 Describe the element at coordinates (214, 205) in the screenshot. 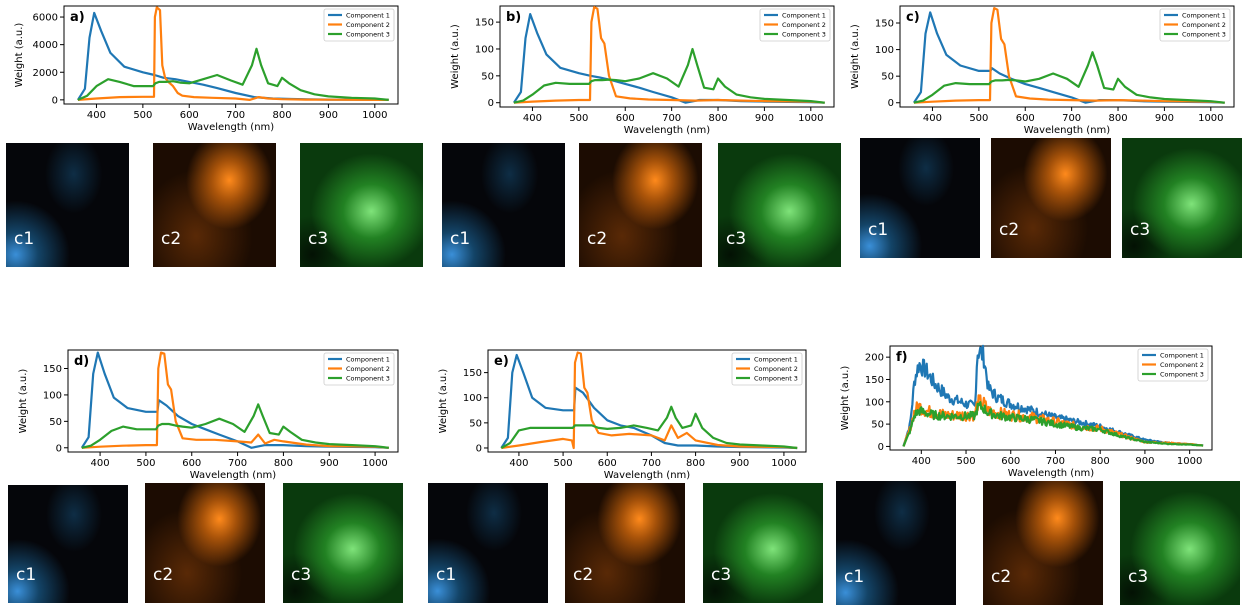

I see `abundance-map-a-c2: c2` at that location.